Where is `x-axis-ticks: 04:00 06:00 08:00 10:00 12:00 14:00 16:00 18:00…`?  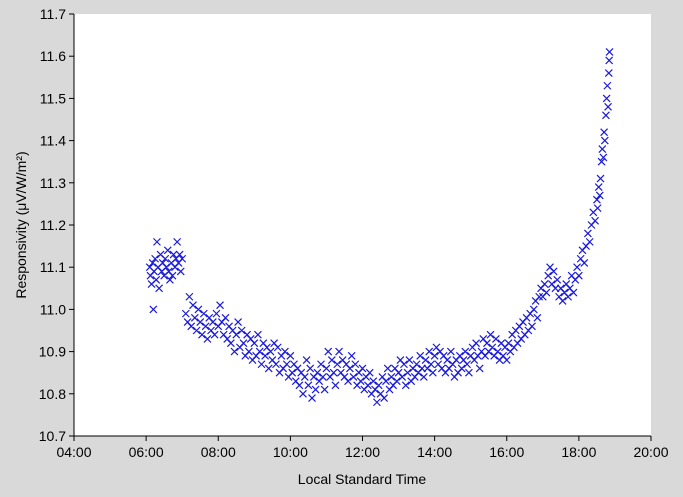 x-axis-ticks: 04:00 06:00 08:00 10:00 12:00 14:00 16:00 18:00… is located at coordinates (362, 448).